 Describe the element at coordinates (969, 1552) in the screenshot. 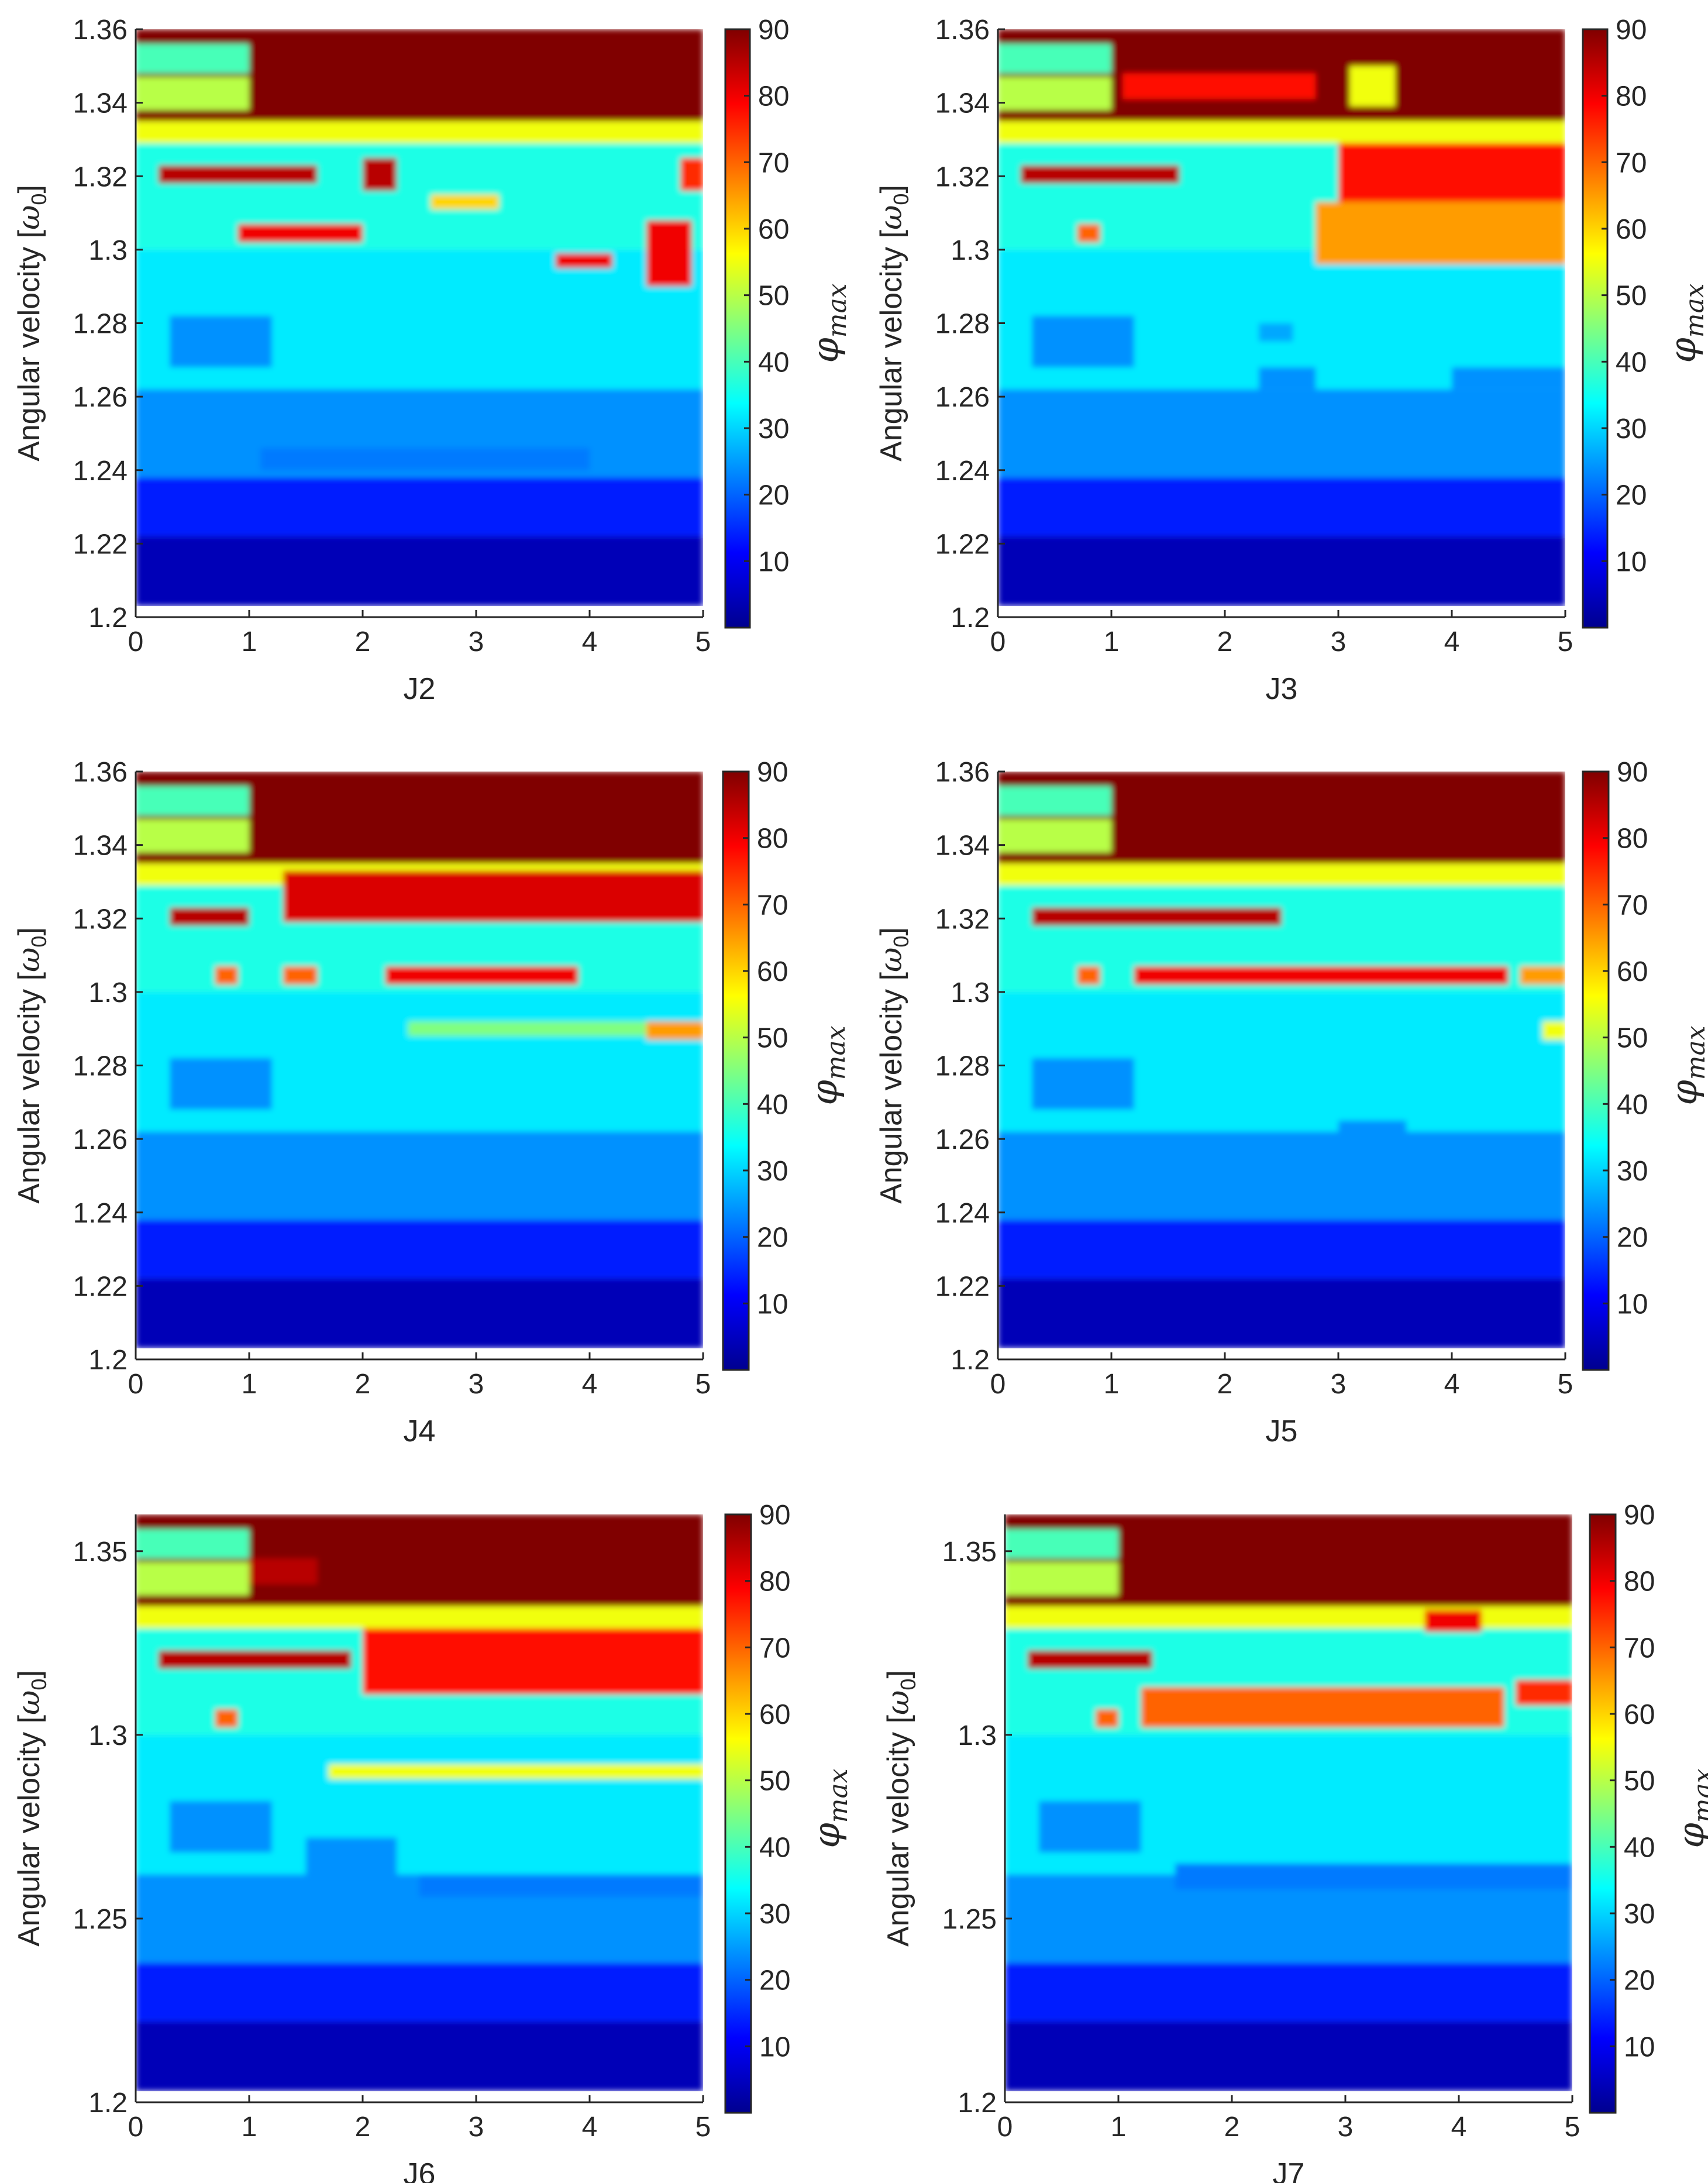

I see `y-tick-label: 1.35` at that location.